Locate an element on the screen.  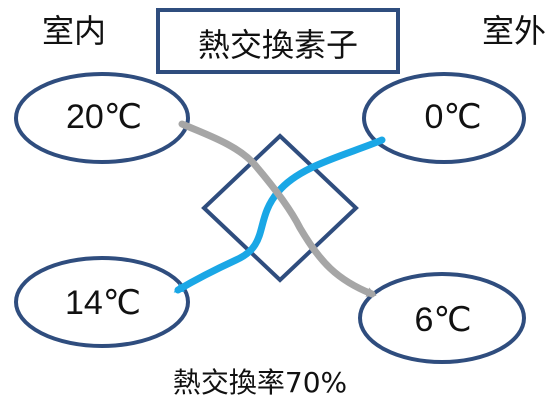
heat-exchange-efficiency-label: 熱交換率70% is located at coordinates (260, 382).